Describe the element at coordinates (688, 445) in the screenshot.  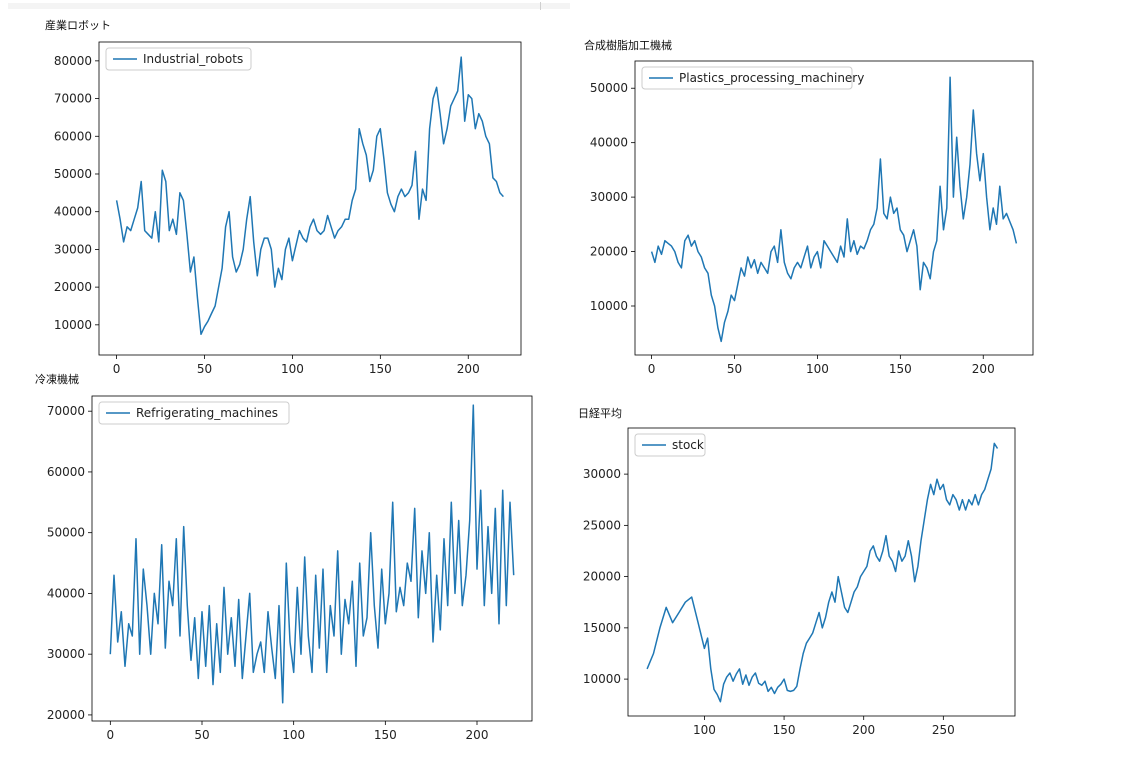
I see `legend-label: stock` at that location.